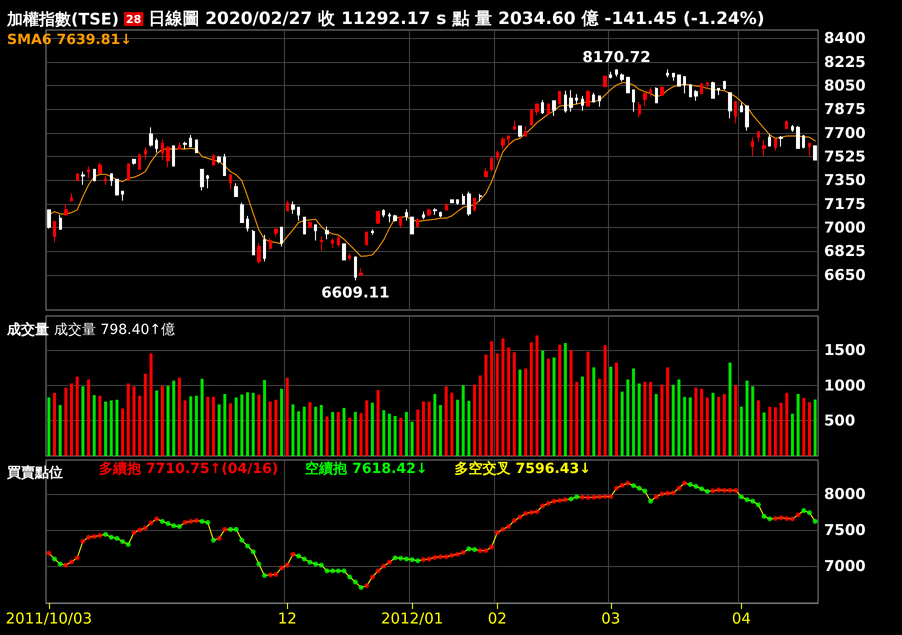  Describe the element at coordinates (845, 530) in the screenshot. I see `y-tick-label: 7500` at that location.